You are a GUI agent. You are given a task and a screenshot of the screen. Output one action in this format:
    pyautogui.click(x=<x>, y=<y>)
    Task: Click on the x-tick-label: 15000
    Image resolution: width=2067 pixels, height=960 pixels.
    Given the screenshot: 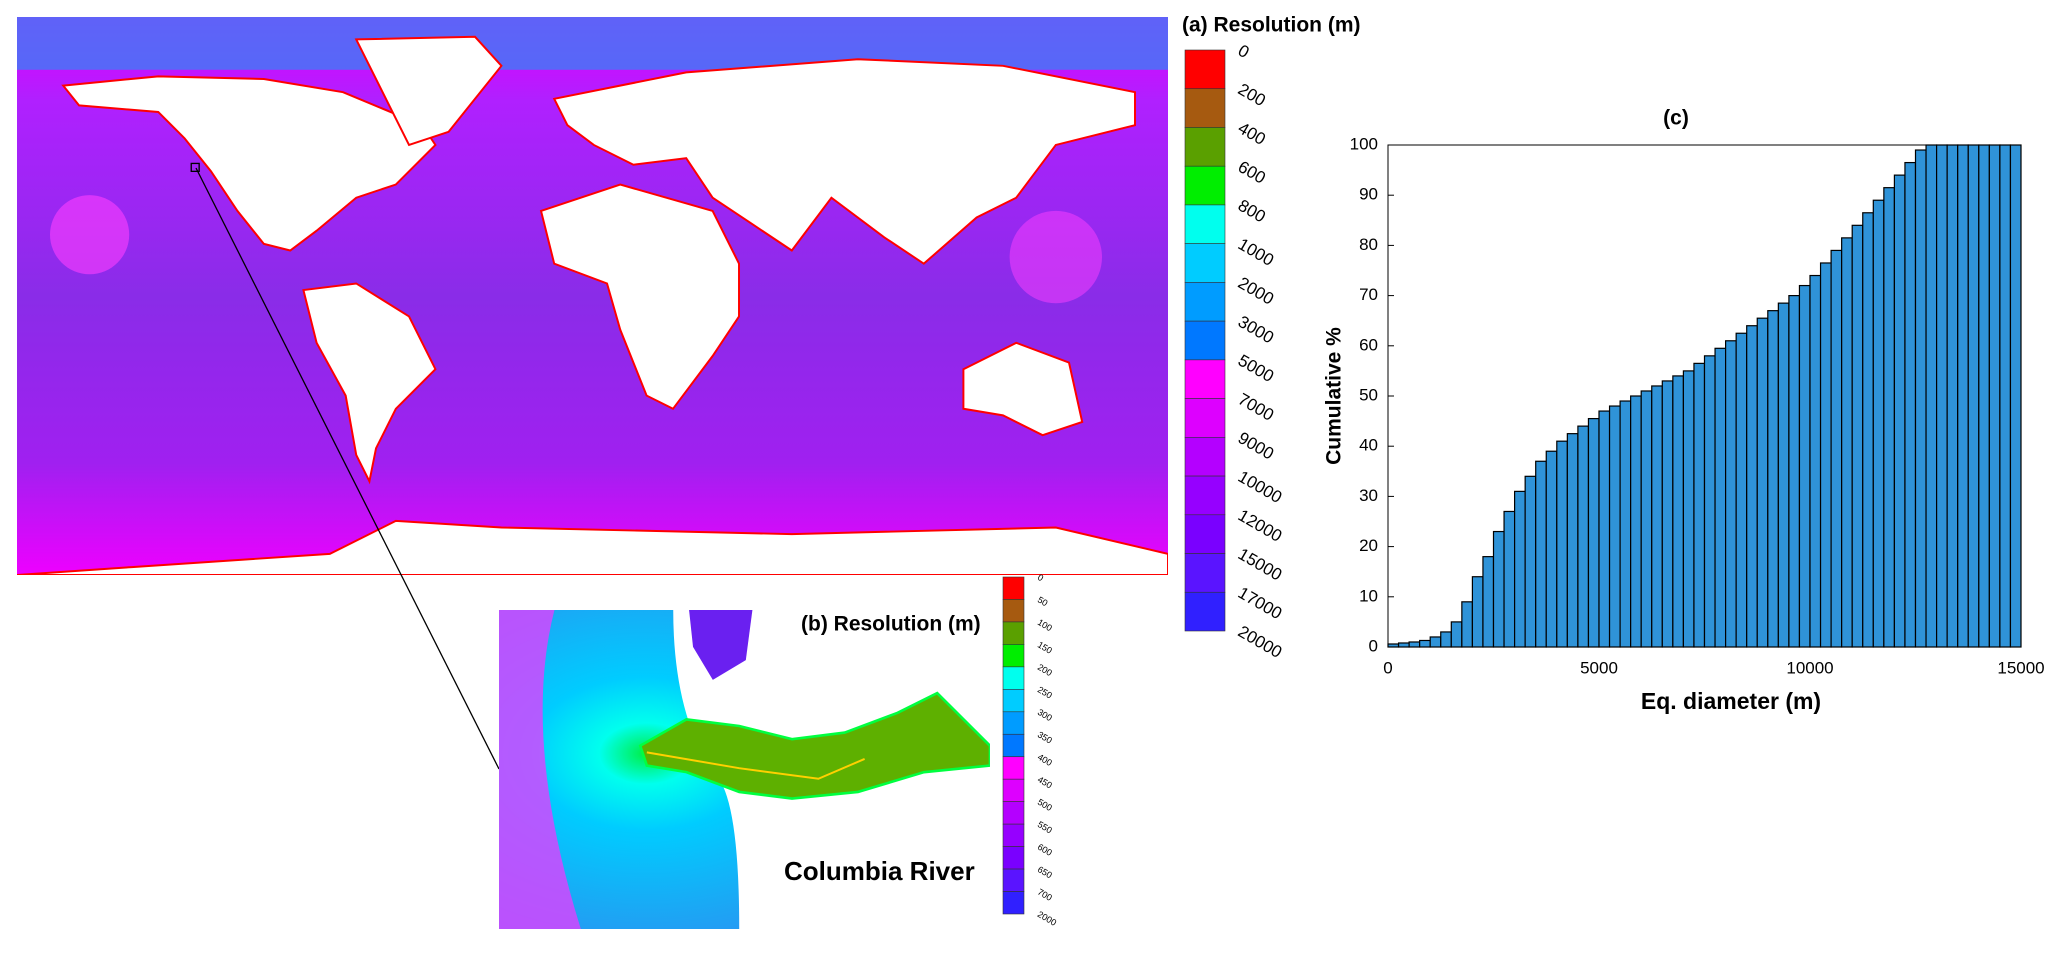 What is the action you would take?
    pyautogui.click(x=2020, y=667)
    